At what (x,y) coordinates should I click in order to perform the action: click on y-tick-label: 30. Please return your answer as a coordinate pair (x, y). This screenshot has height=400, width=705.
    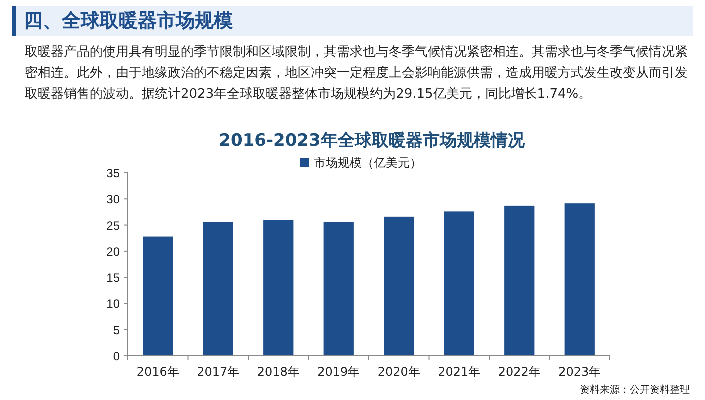
    Looking at the image, I should click on (113, 199).